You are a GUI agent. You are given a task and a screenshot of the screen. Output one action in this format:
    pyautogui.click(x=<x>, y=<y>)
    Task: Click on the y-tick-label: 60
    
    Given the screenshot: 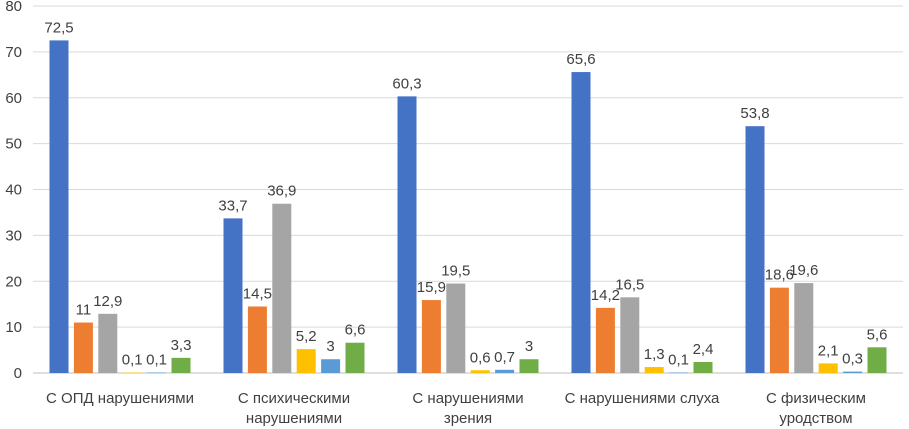 What is the action you would take?
    pyautogui.click(x=13, y=98)
    